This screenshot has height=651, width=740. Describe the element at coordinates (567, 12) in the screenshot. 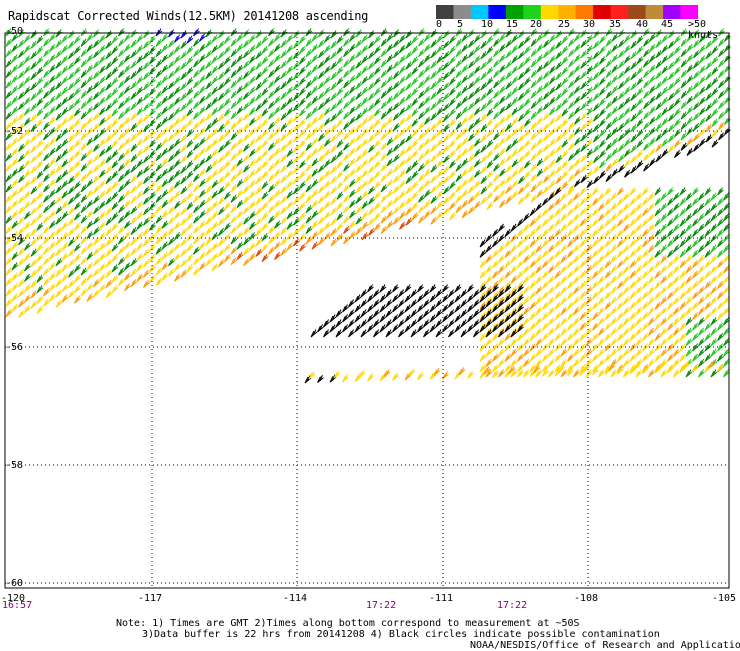

I see `speed-colorbar` at that location.